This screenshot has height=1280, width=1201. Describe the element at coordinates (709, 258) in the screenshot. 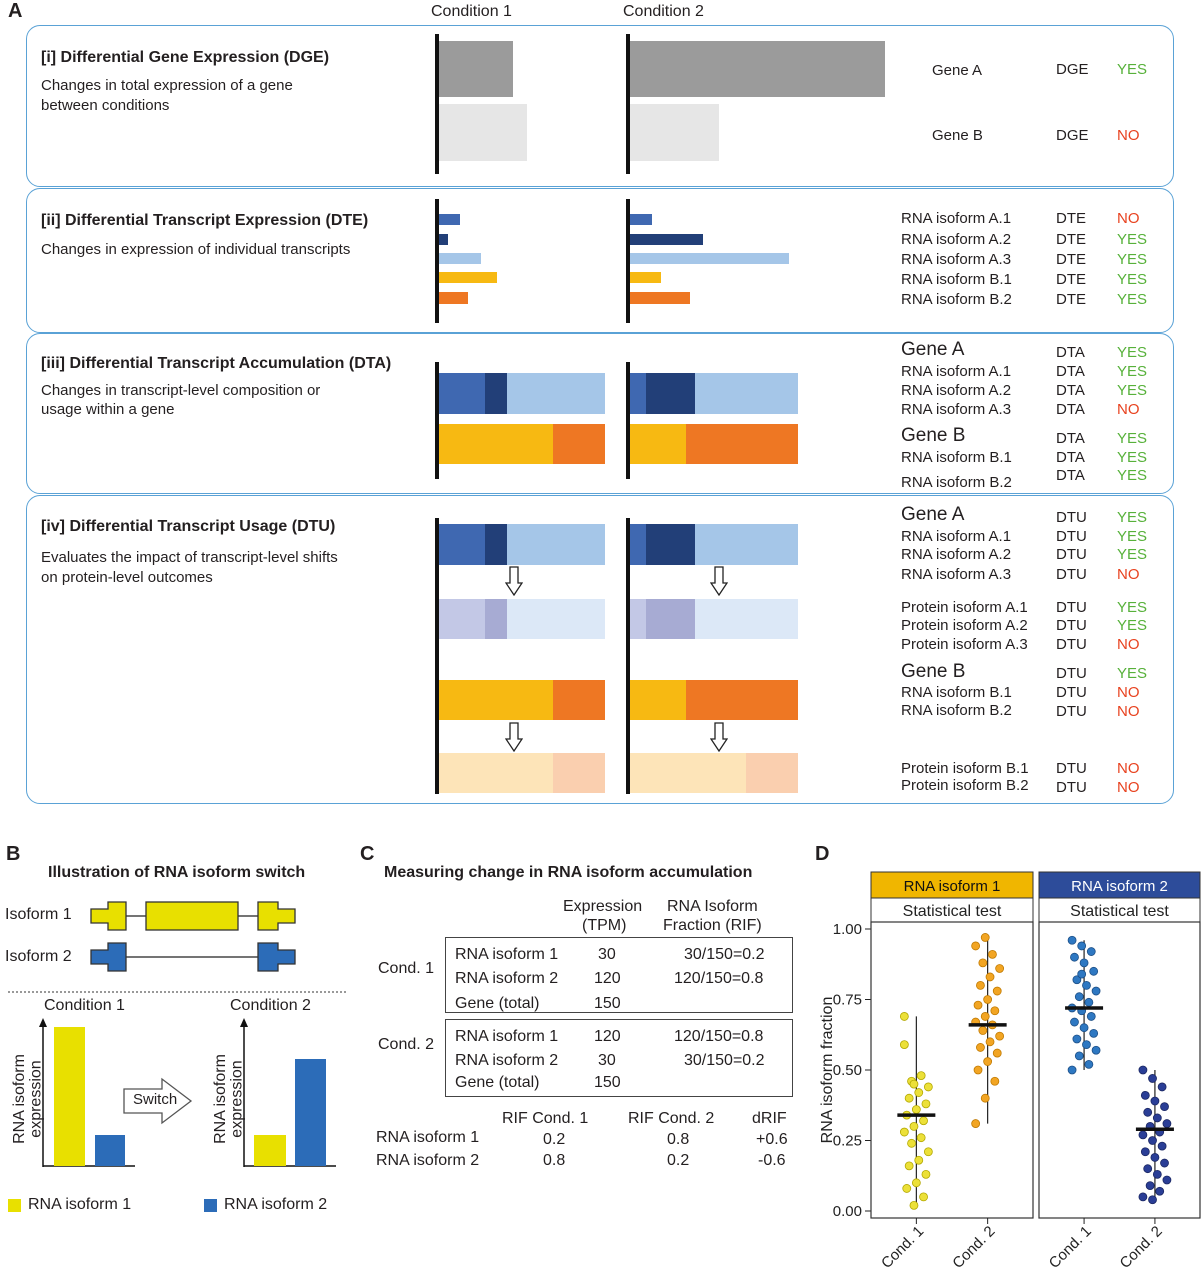

I see `dte-bar-a3-cond2` at that location.